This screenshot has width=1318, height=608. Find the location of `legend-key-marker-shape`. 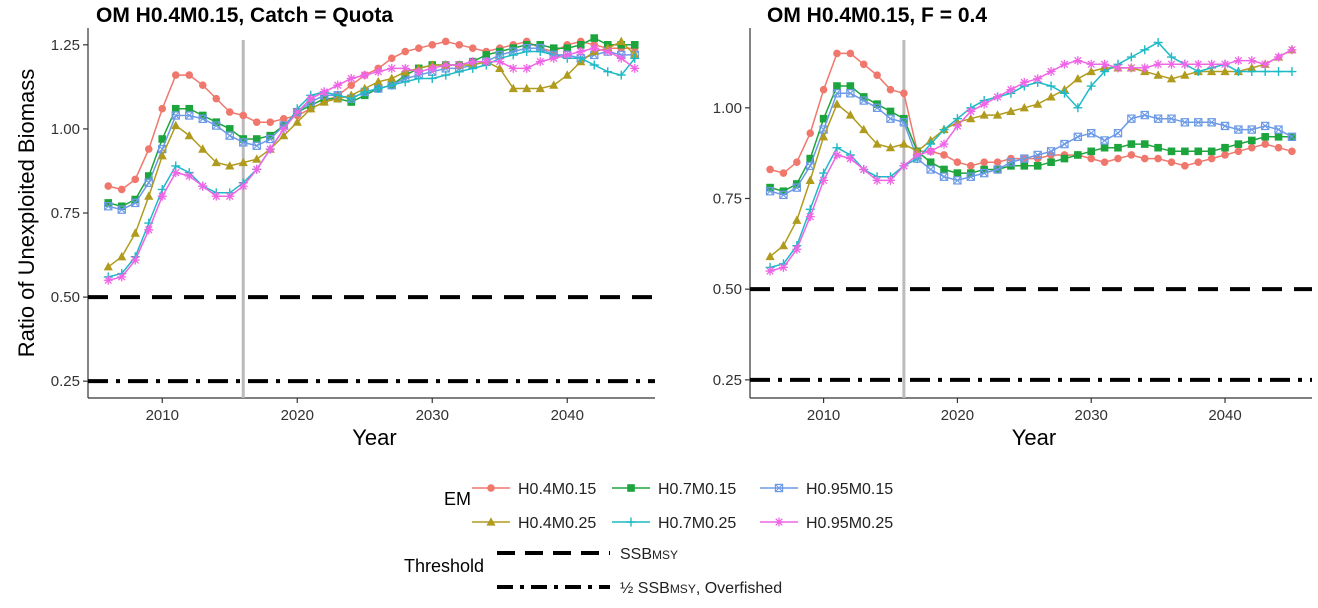

legend-key-marker-shape is located at coordinates (631, 522).